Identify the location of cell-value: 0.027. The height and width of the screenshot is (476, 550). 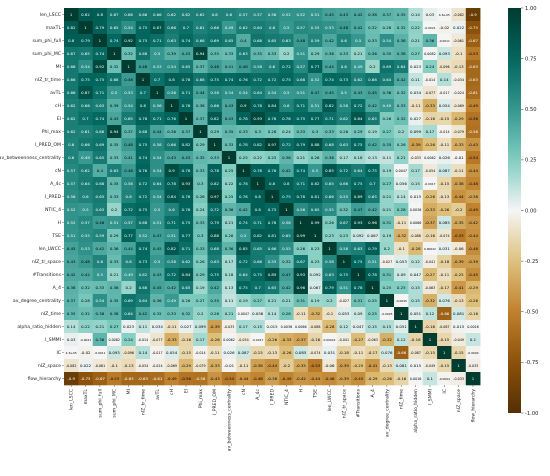
(416, 118).